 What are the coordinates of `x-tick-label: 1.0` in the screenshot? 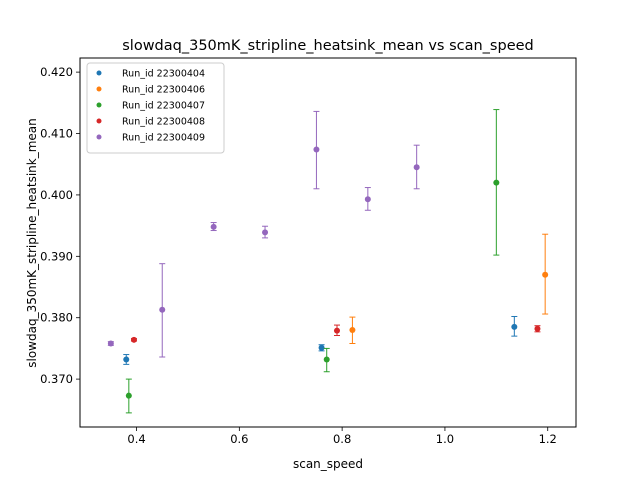 It's located at (445, 439).